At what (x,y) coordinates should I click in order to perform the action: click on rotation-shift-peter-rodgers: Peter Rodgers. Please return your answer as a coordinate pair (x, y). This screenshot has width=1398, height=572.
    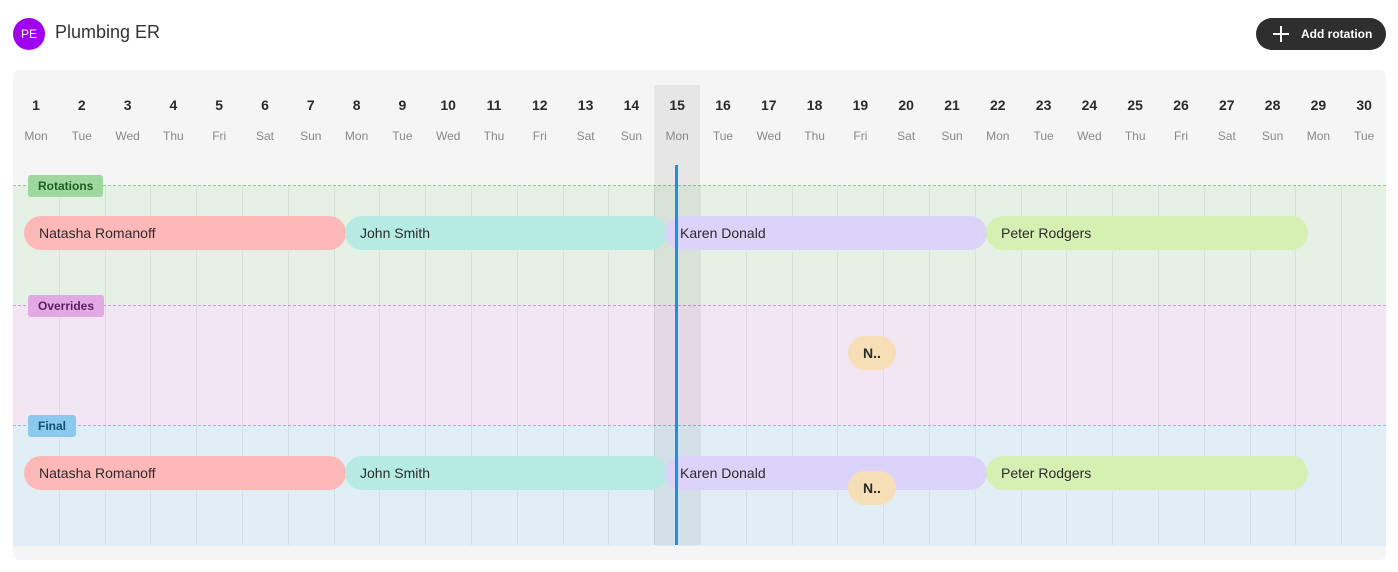
    Looking at the image, I should click on (1147, 233).